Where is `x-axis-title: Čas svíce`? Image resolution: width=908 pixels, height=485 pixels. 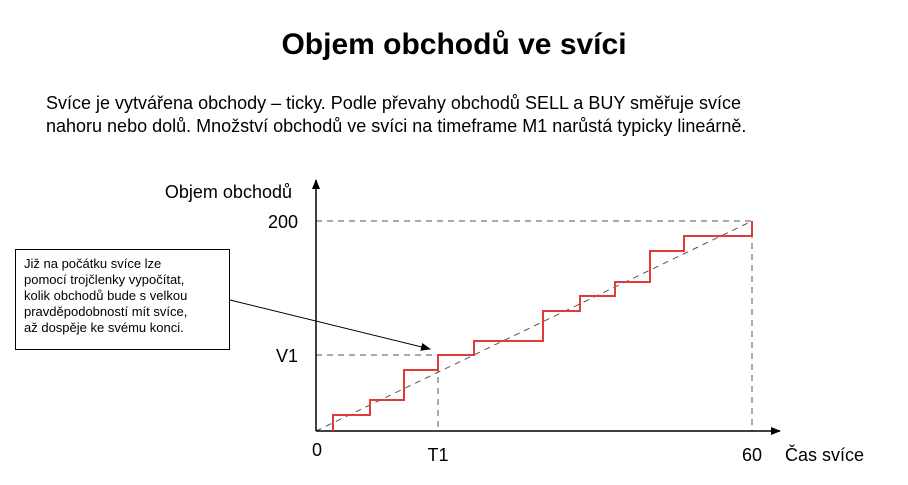 x-axis-title: Čas svíce is located at coordinates (824, 454).